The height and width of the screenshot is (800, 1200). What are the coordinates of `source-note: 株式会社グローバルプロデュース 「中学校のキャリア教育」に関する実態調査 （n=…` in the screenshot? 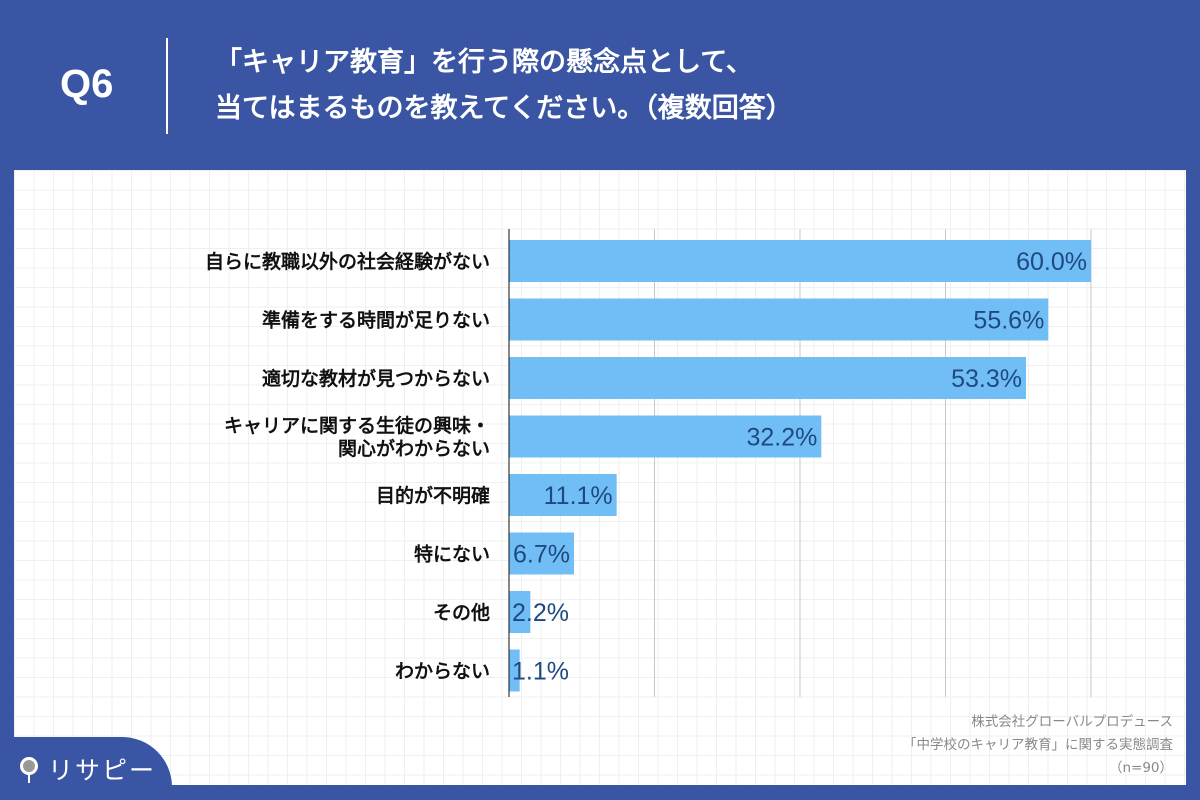 It's located at (1038, 745).